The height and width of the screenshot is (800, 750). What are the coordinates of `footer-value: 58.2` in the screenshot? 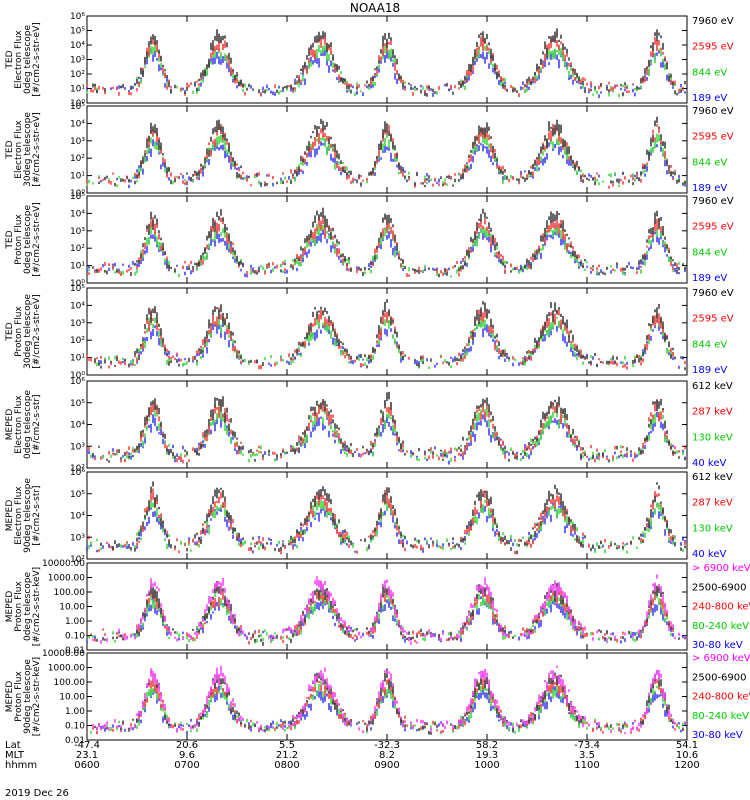 It's located at (487, 745).